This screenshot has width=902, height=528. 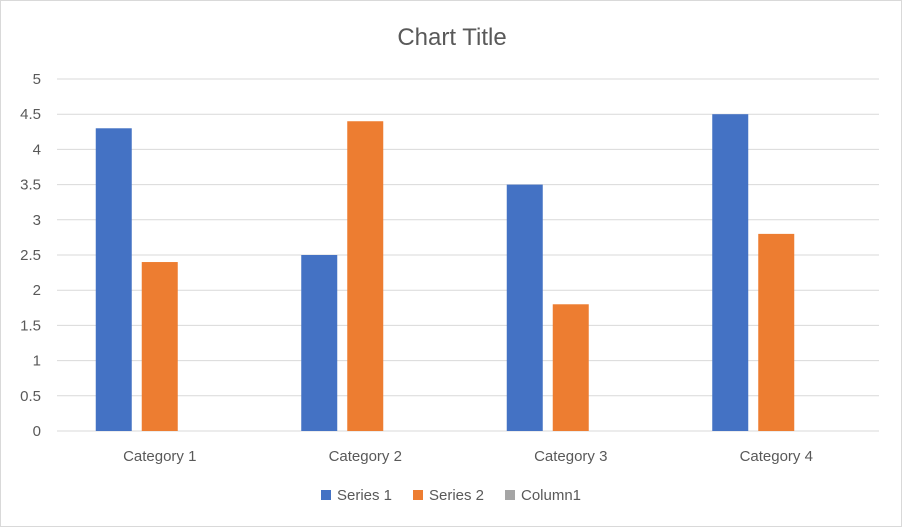 I want to click on chart-title: Chart Title, so click(x=451, y=37).